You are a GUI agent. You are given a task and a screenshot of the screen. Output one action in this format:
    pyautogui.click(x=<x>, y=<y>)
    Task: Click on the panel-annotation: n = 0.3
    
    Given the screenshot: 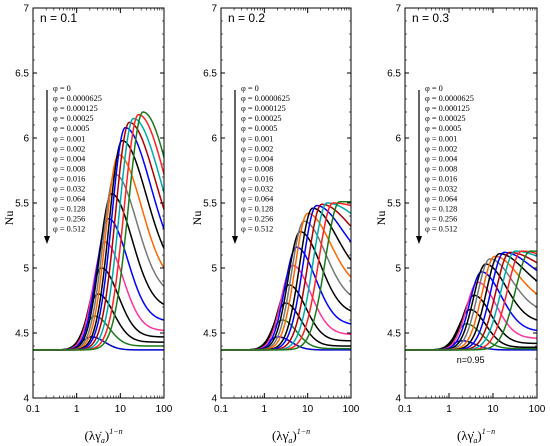 What is the action you would take?
    pyautogui.click(x=430, y=18)
    